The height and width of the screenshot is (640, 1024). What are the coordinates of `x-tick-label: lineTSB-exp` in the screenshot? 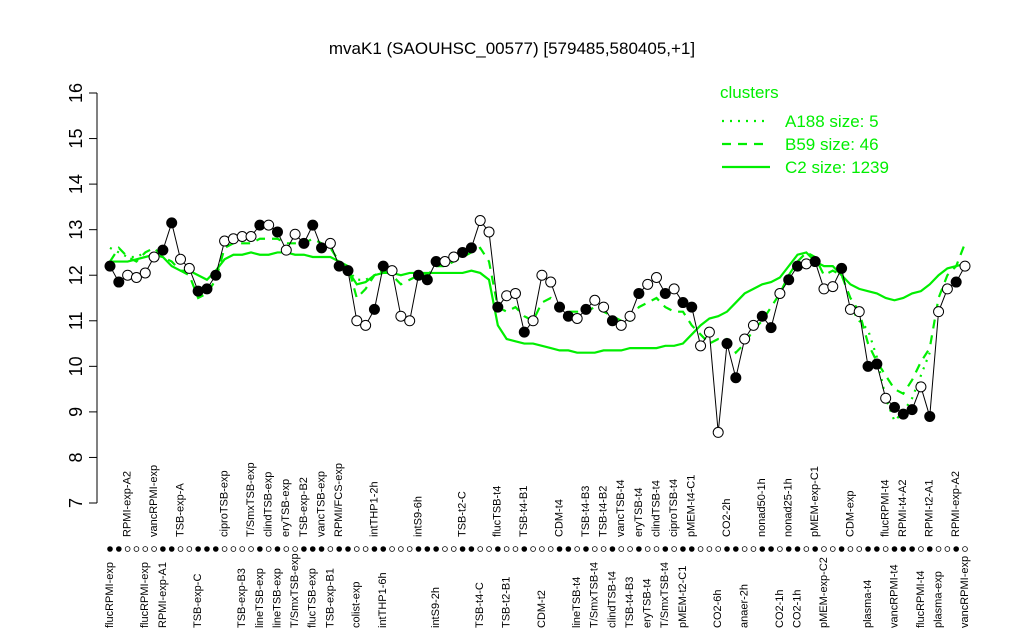 It's located at (277, 598).